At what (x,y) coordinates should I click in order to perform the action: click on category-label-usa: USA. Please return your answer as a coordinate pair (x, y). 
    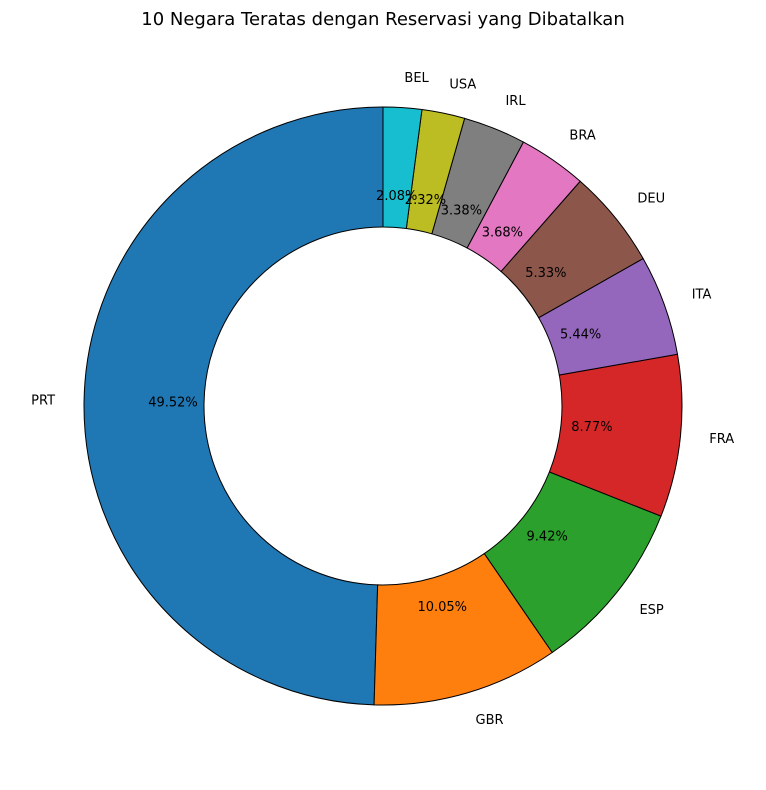
    Looking at the image, I should click on (462, 84).